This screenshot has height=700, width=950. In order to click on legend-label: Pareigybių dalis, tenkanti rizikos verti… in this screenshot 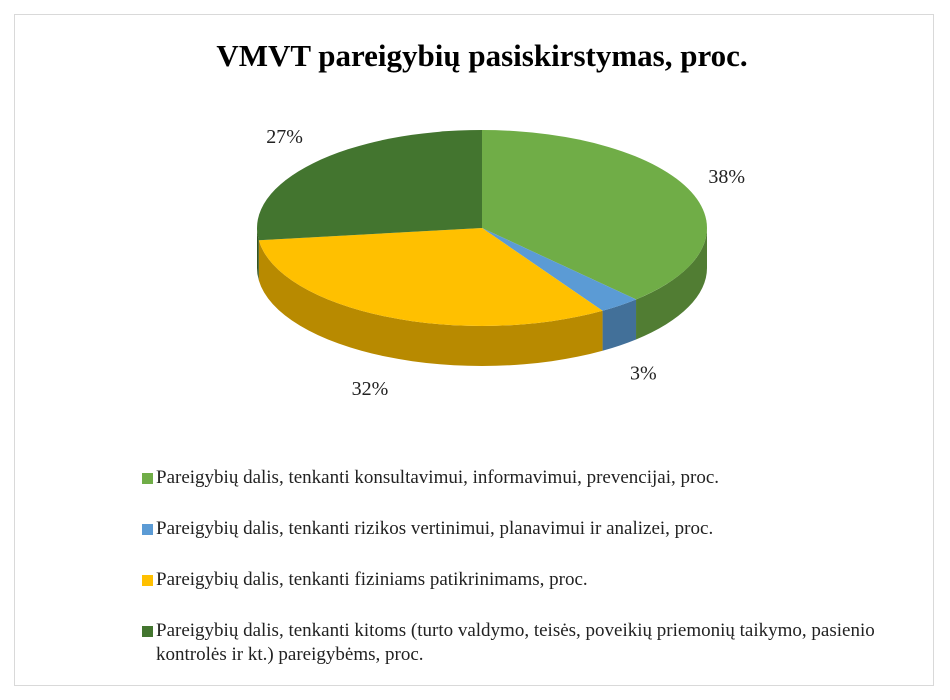, I will do `click(435, 528)`.